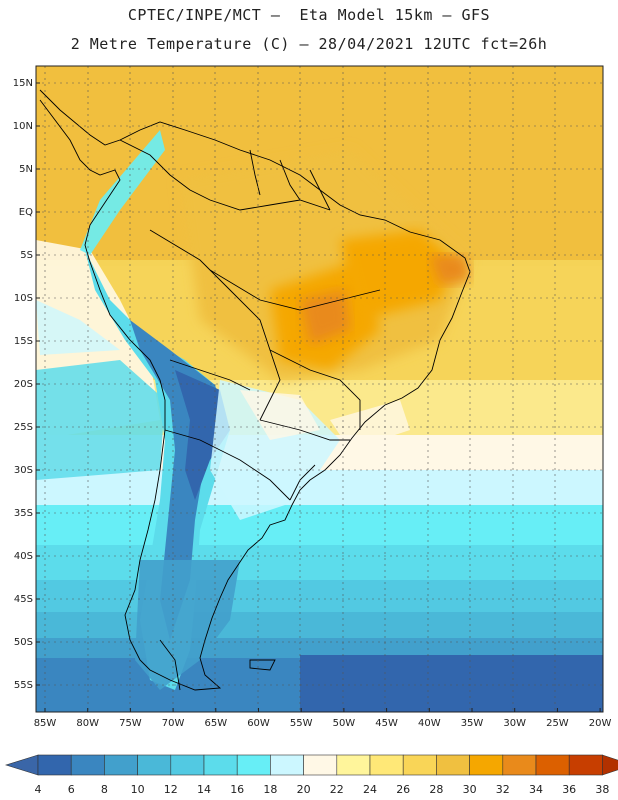  Describe the element at coordinates (429, 723) in the screenshot. I see `lon-label: 40W` at that location.